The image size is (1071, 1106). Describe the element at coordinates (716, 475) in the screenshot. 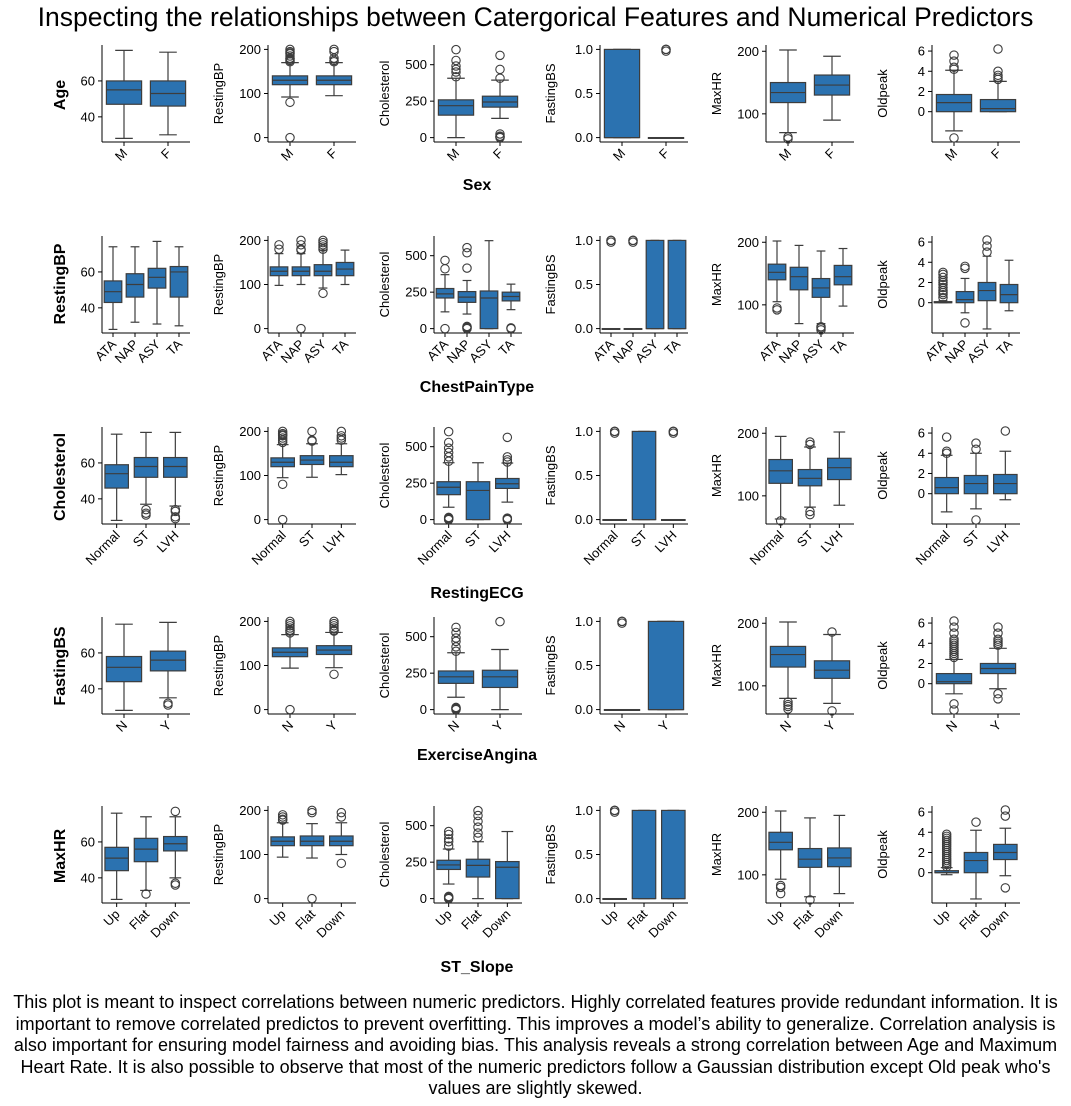

I see `y-axis-label: MaxHR` at that location.